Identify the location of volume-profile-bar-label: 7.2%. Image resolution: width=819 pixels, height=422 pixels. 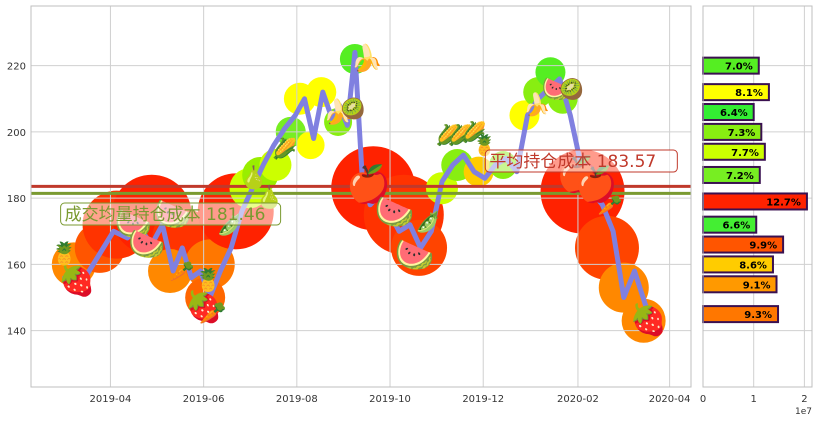
(740, 176).